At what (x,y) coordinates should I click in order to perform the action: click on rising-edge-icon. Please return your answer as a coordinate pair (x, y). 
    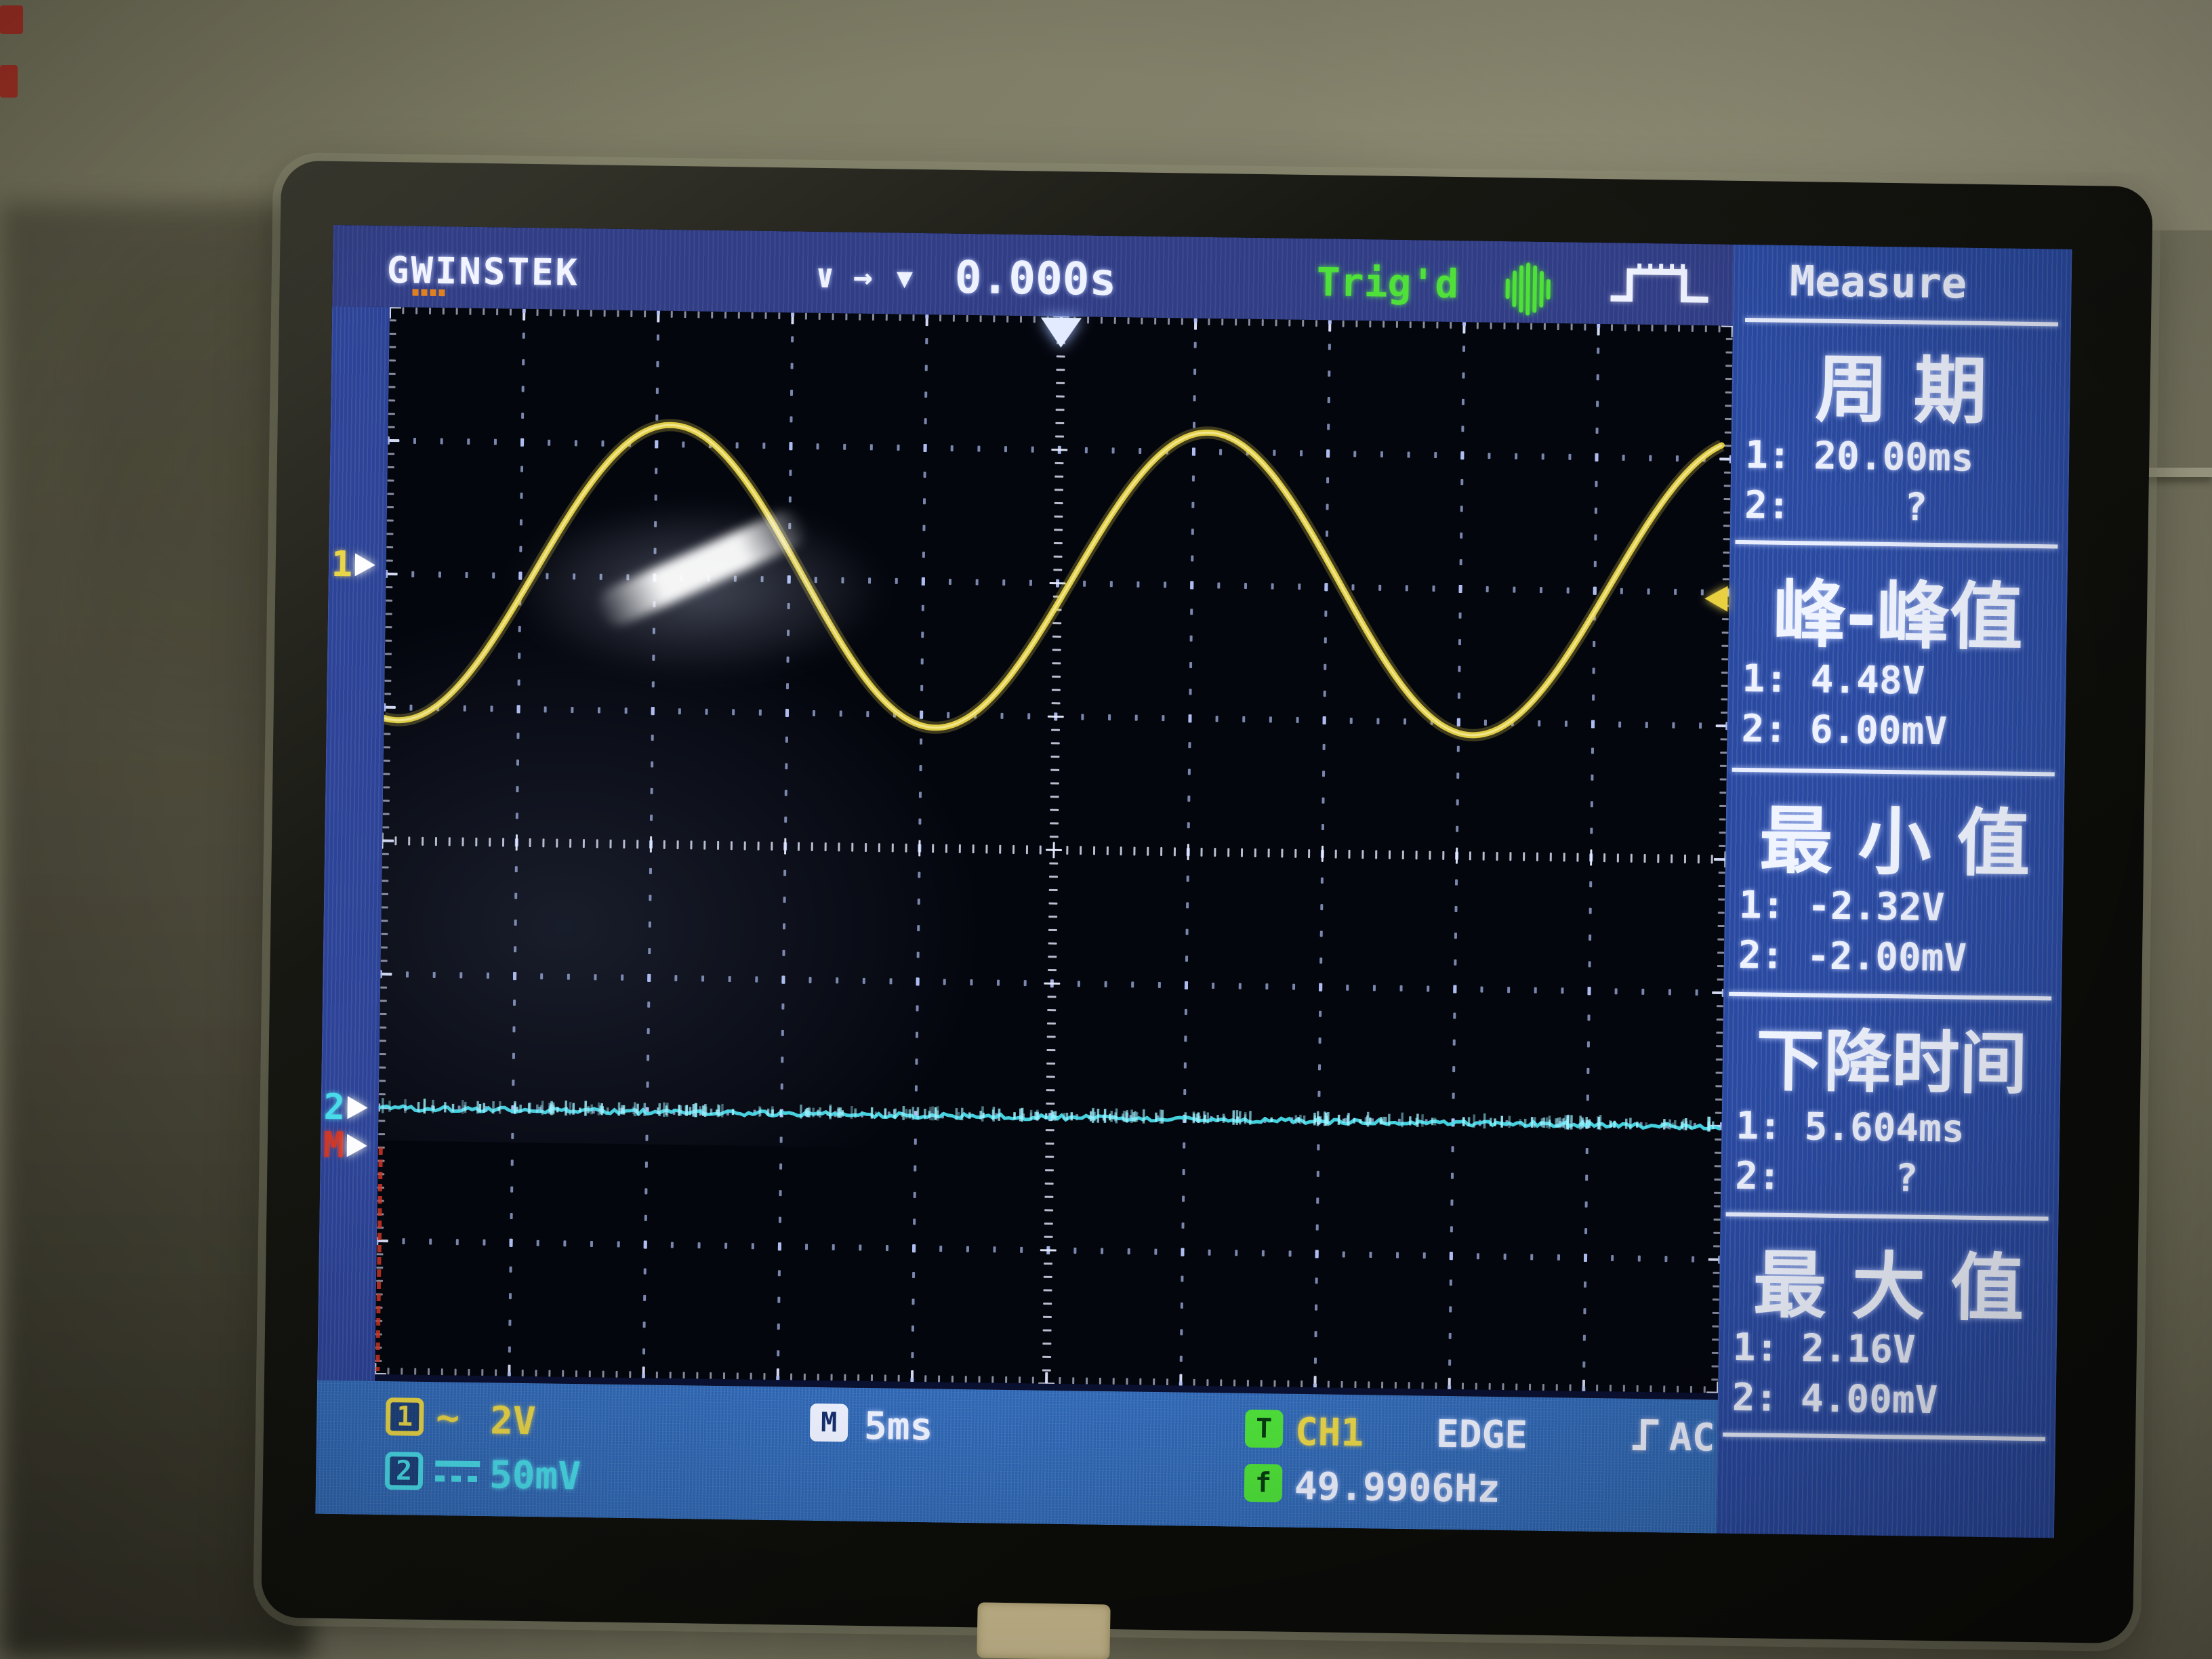
    Looking at the image, I should click on (1645, 1435).